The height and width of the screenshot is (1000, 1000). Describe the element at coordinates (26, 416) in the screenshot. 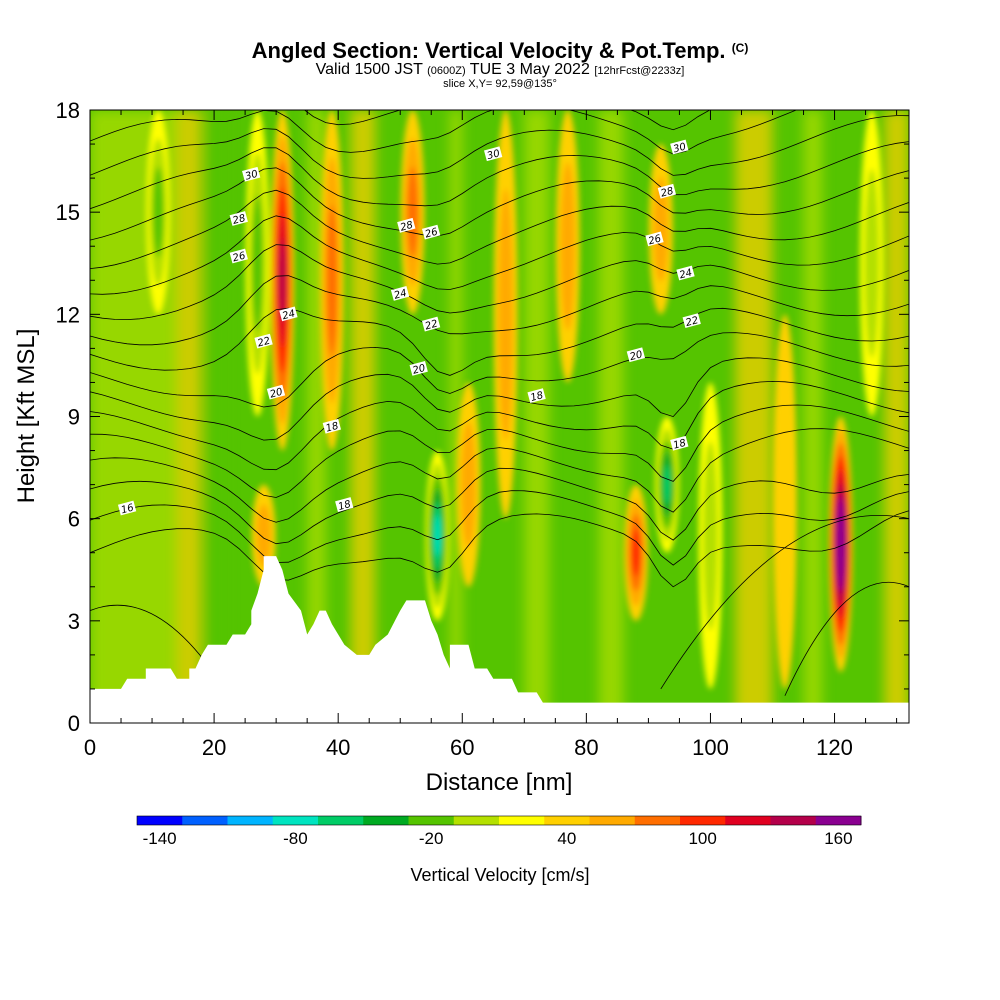

I see `y-axis-label: Height [Kft MSL]` at that location.